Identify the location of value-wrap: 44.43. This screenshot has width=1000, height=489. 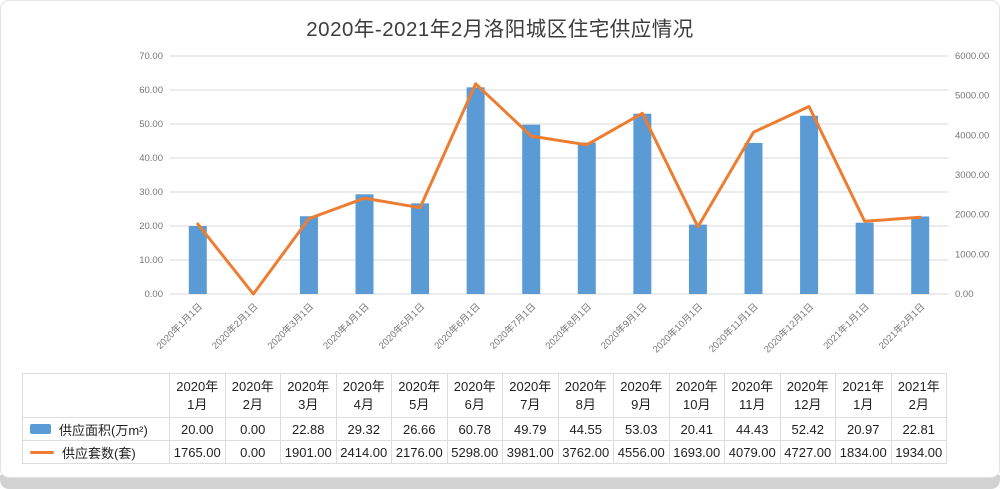
(752, 429).